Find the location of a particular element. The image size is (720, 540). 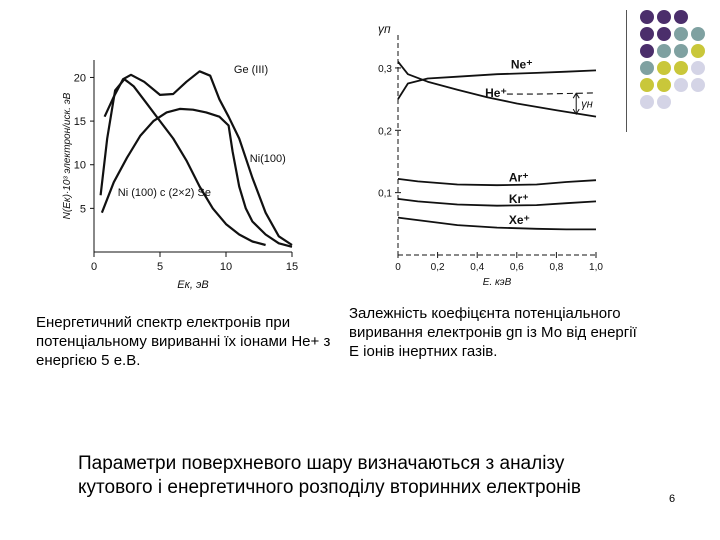

series-label-ni-100: Ni(100) is located at coordinates (268, 159).